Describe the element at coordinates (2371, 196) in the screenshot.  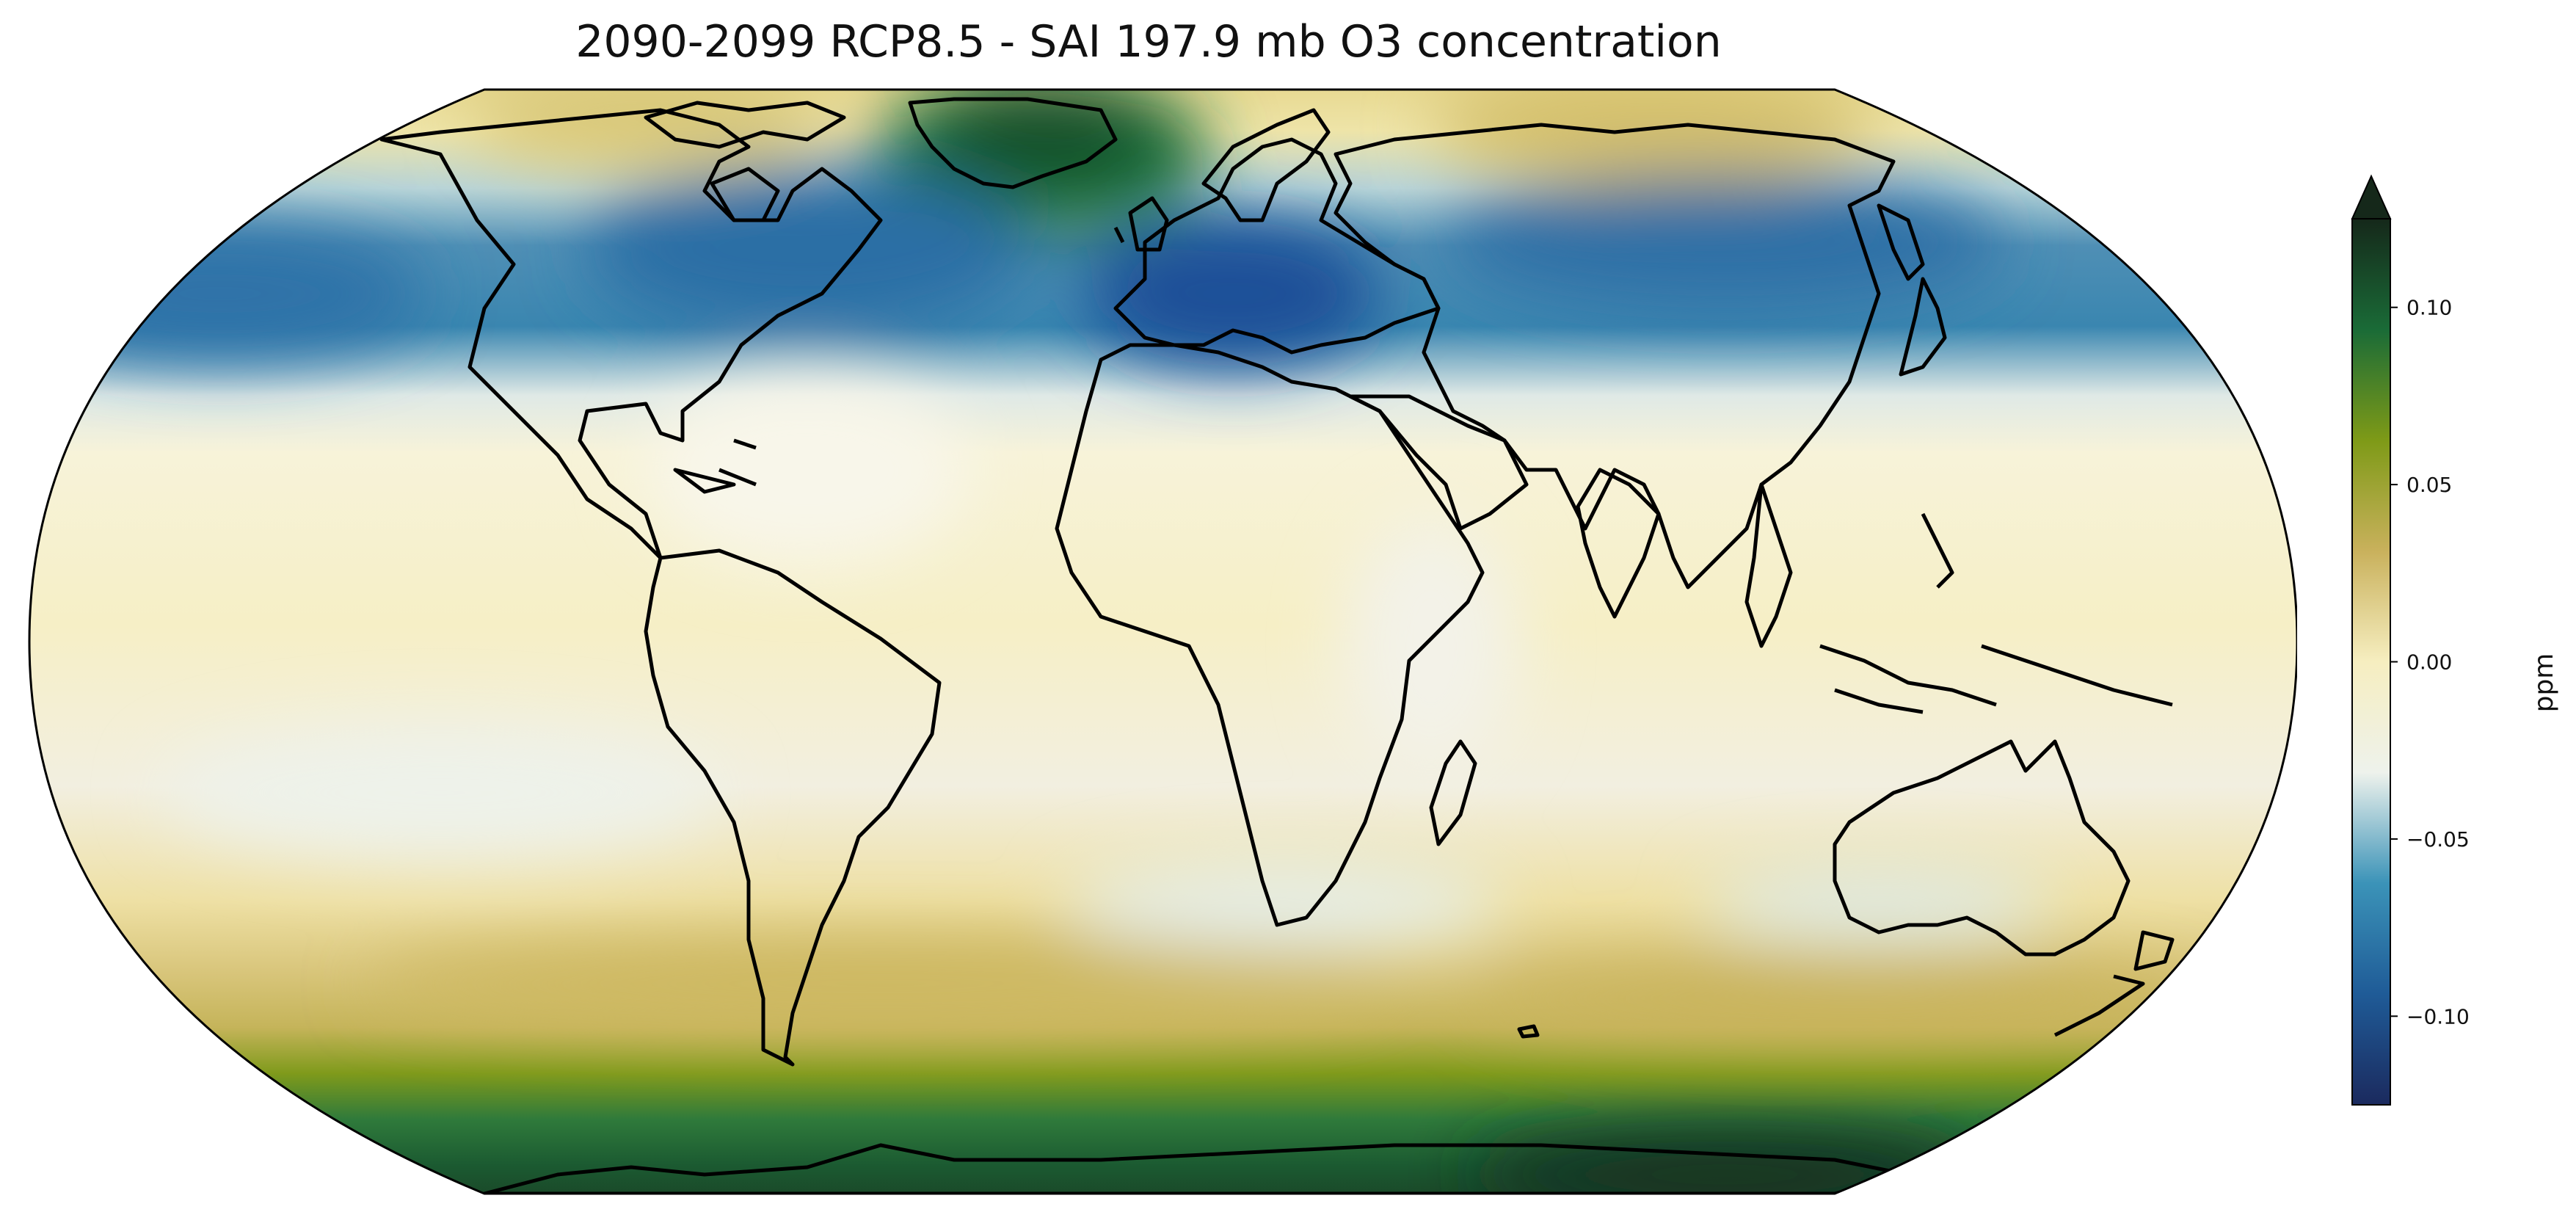
I see `colorbar-extend-arrow` at that location.